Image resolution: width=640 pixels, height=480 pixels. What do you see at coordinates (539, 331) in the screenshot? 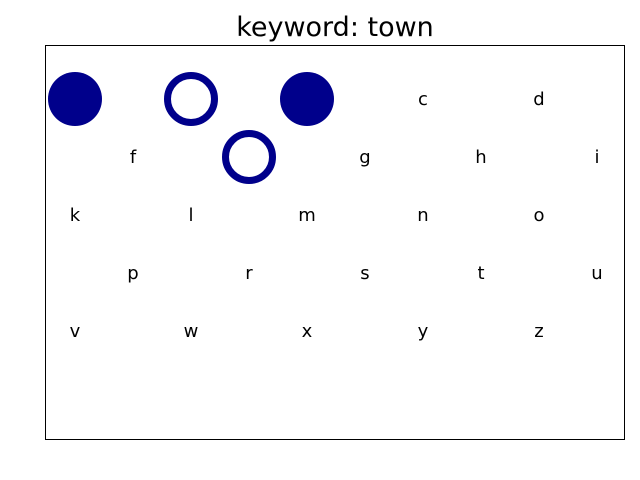
I see `letter-cell-z: z` at bounding box center [539, 331].